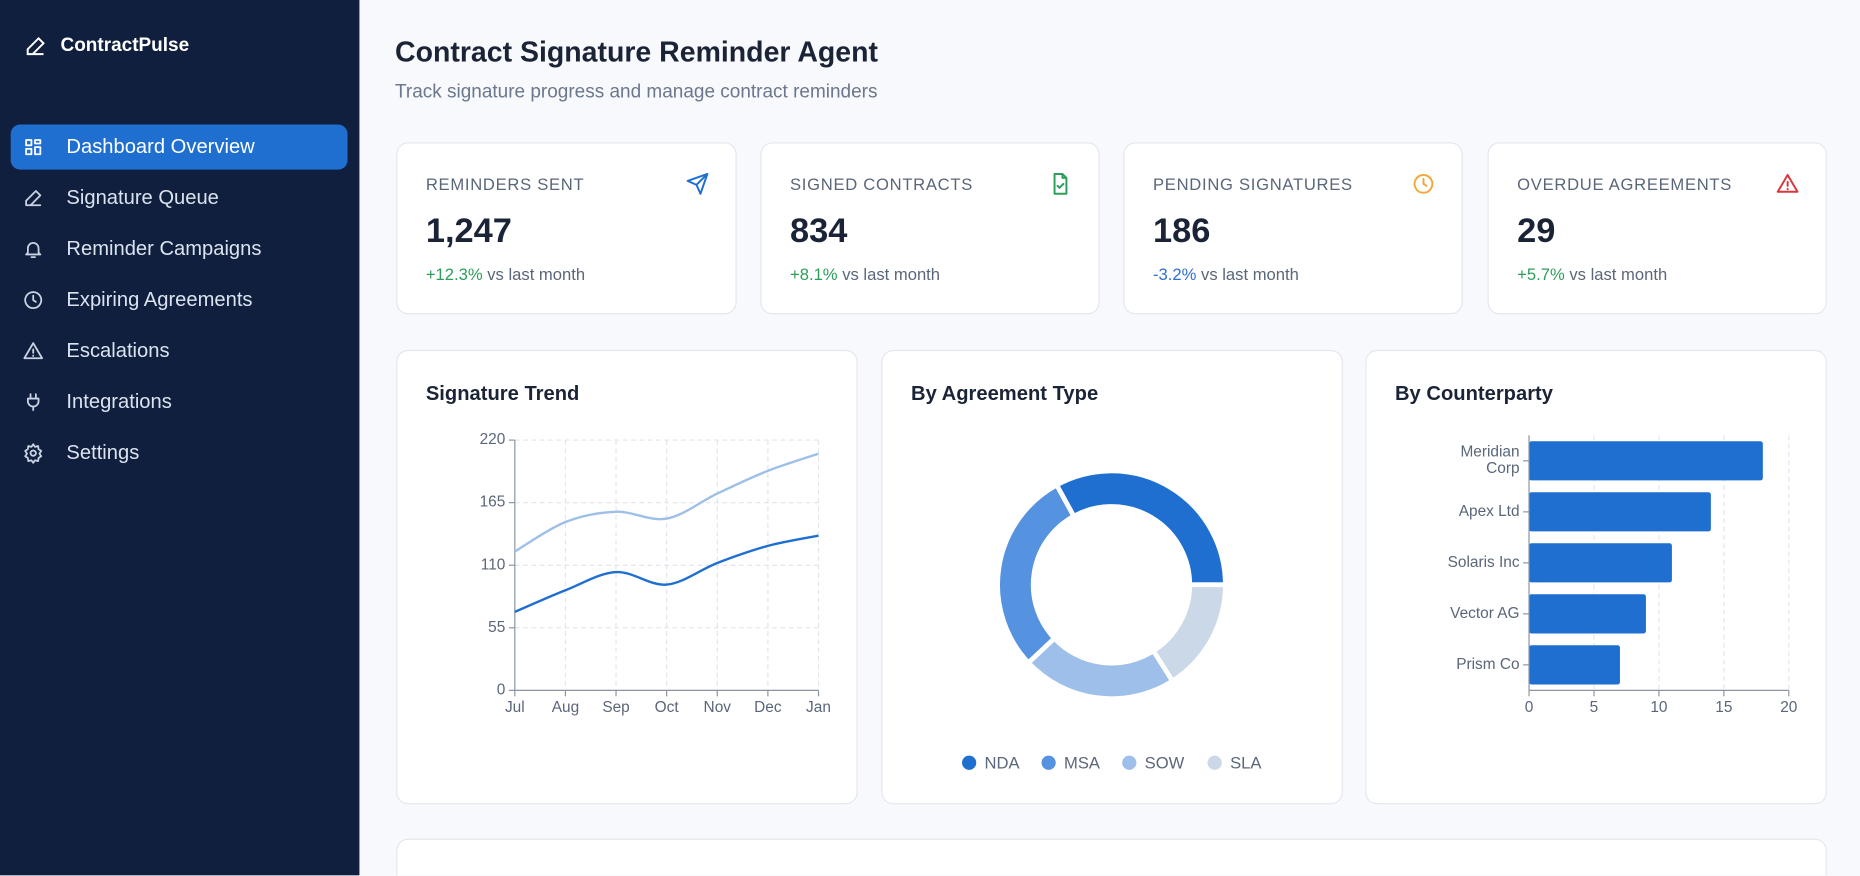 This screenshot has width=1860, height=876. I want to click on nav-label: Integrations, so click(119, 401).